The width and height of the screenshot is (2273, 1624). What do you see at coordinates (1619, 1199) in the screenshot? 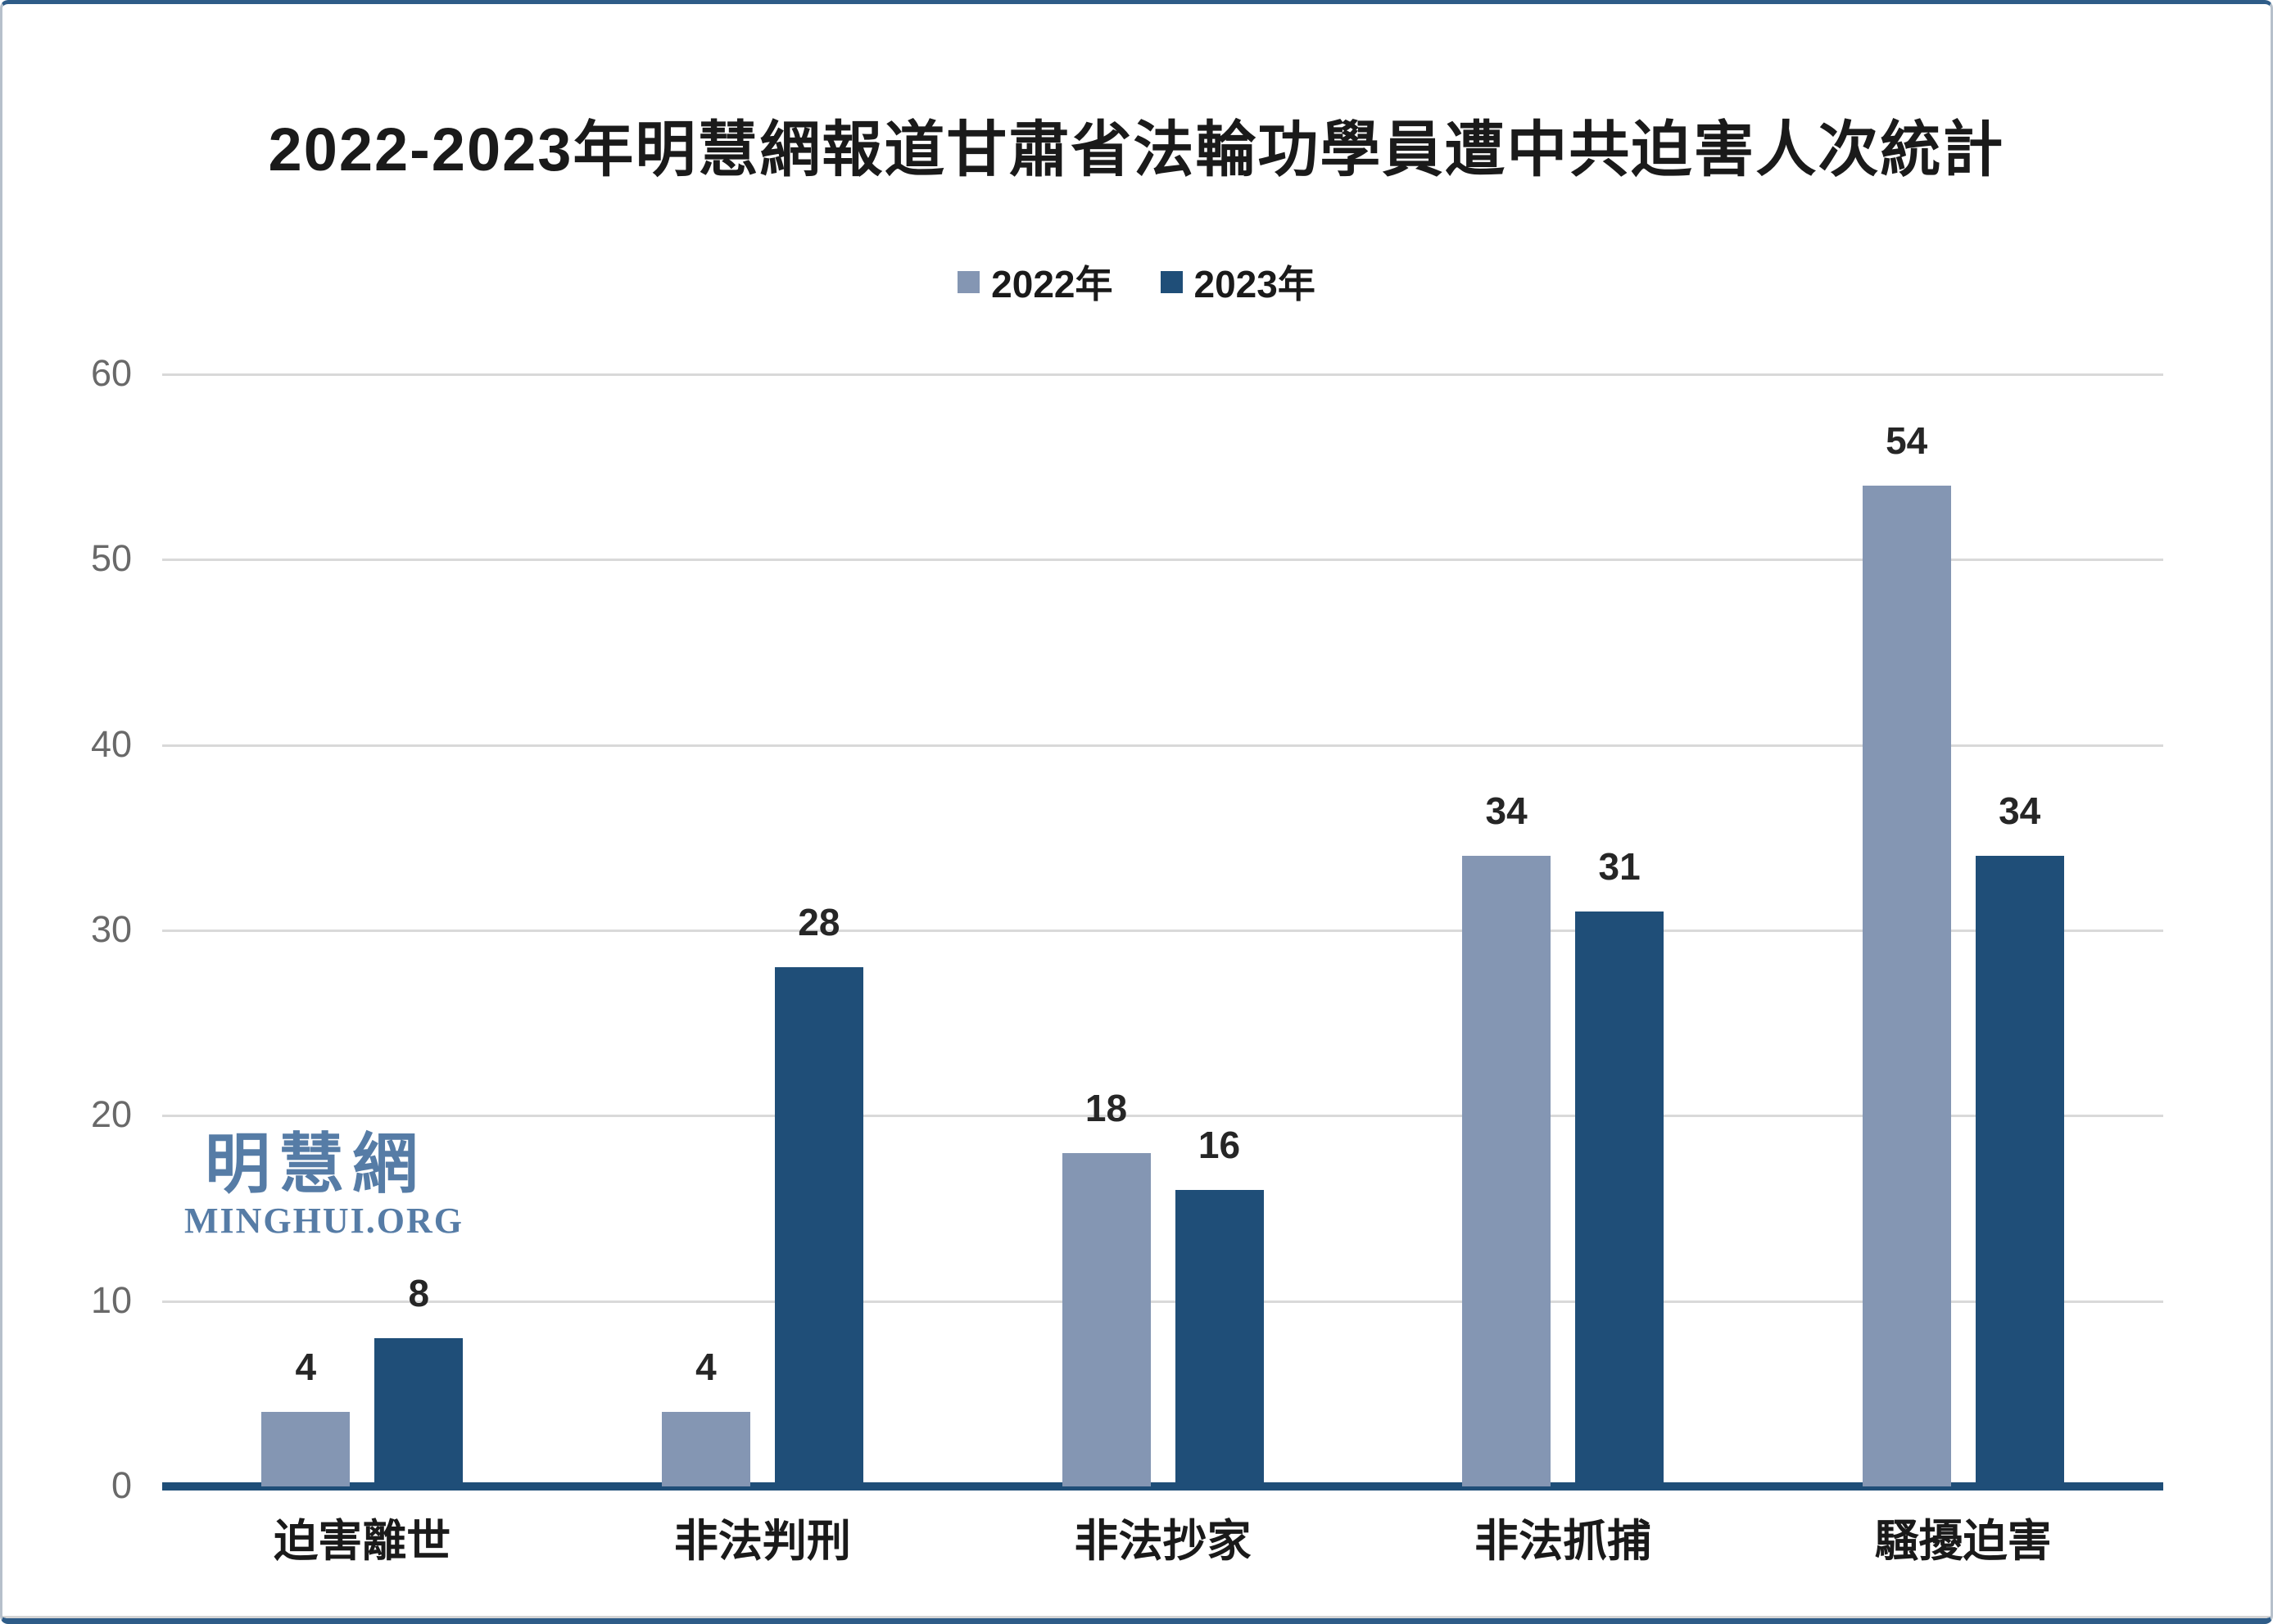
I see `bar-2023年-非法抓捕` at bounding box center [1619, 1199].